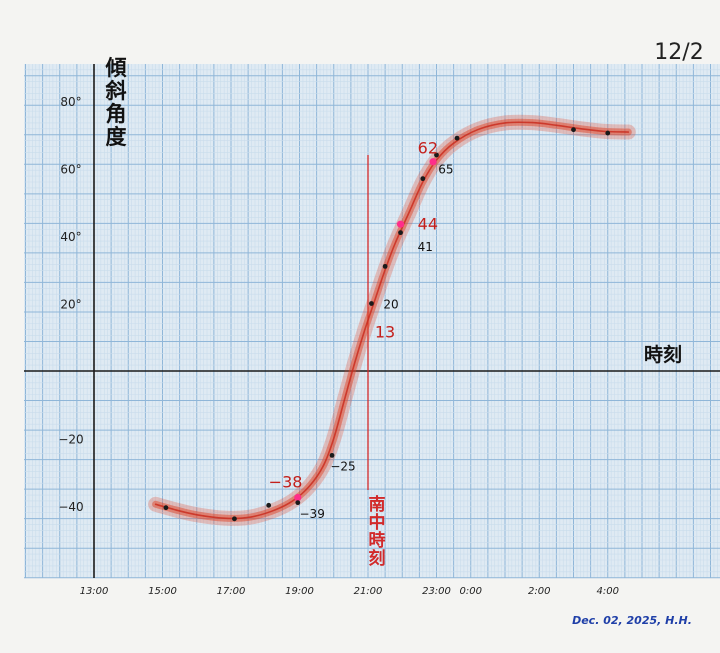 The height and width of the screenshot is (653, 720). I want to click on x-tick-label: 19:00, so click(299, 591).